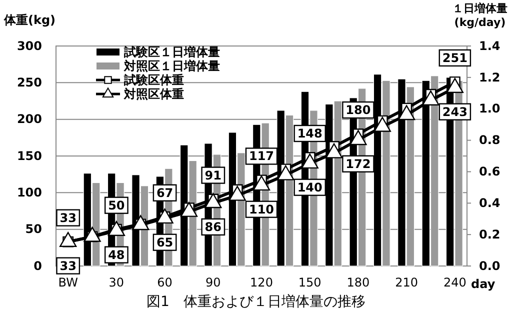 This screenshot has height=320, width=512. What do you see at coordinates (116, 283) in the screenshot?
I see `x-tick-label: 30` at bounding box center [116, 283].